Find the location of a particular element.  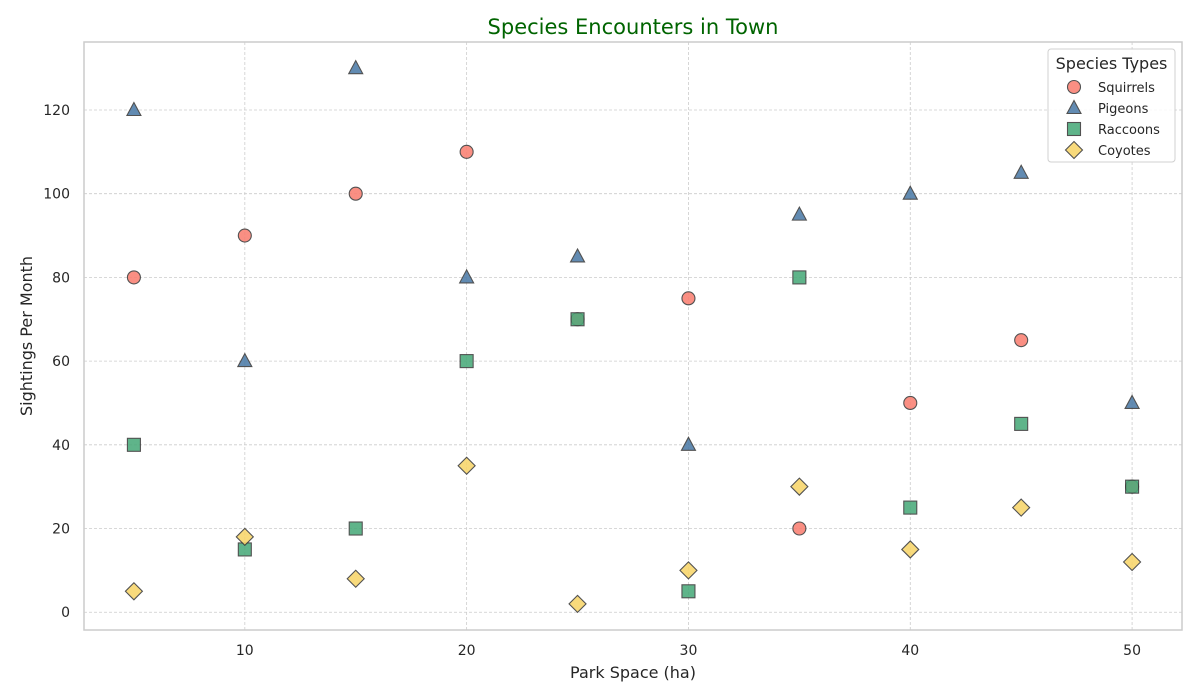

y-tick-label: 20 is located at coordinates (61, 530).